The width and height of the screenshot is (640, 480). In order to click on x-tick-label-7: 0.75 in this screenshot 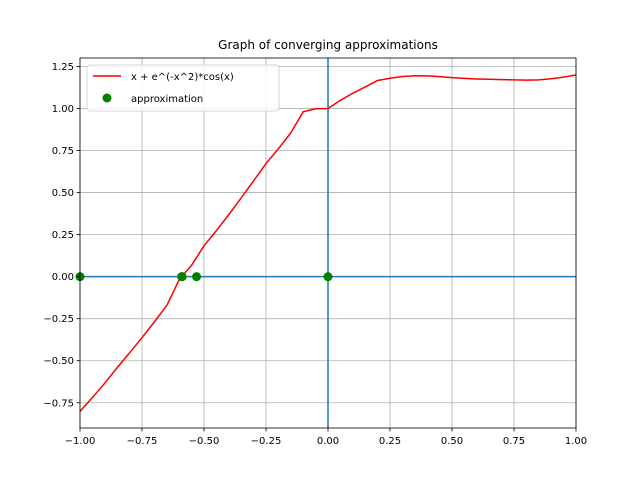, I will do `click(514, 441)`.